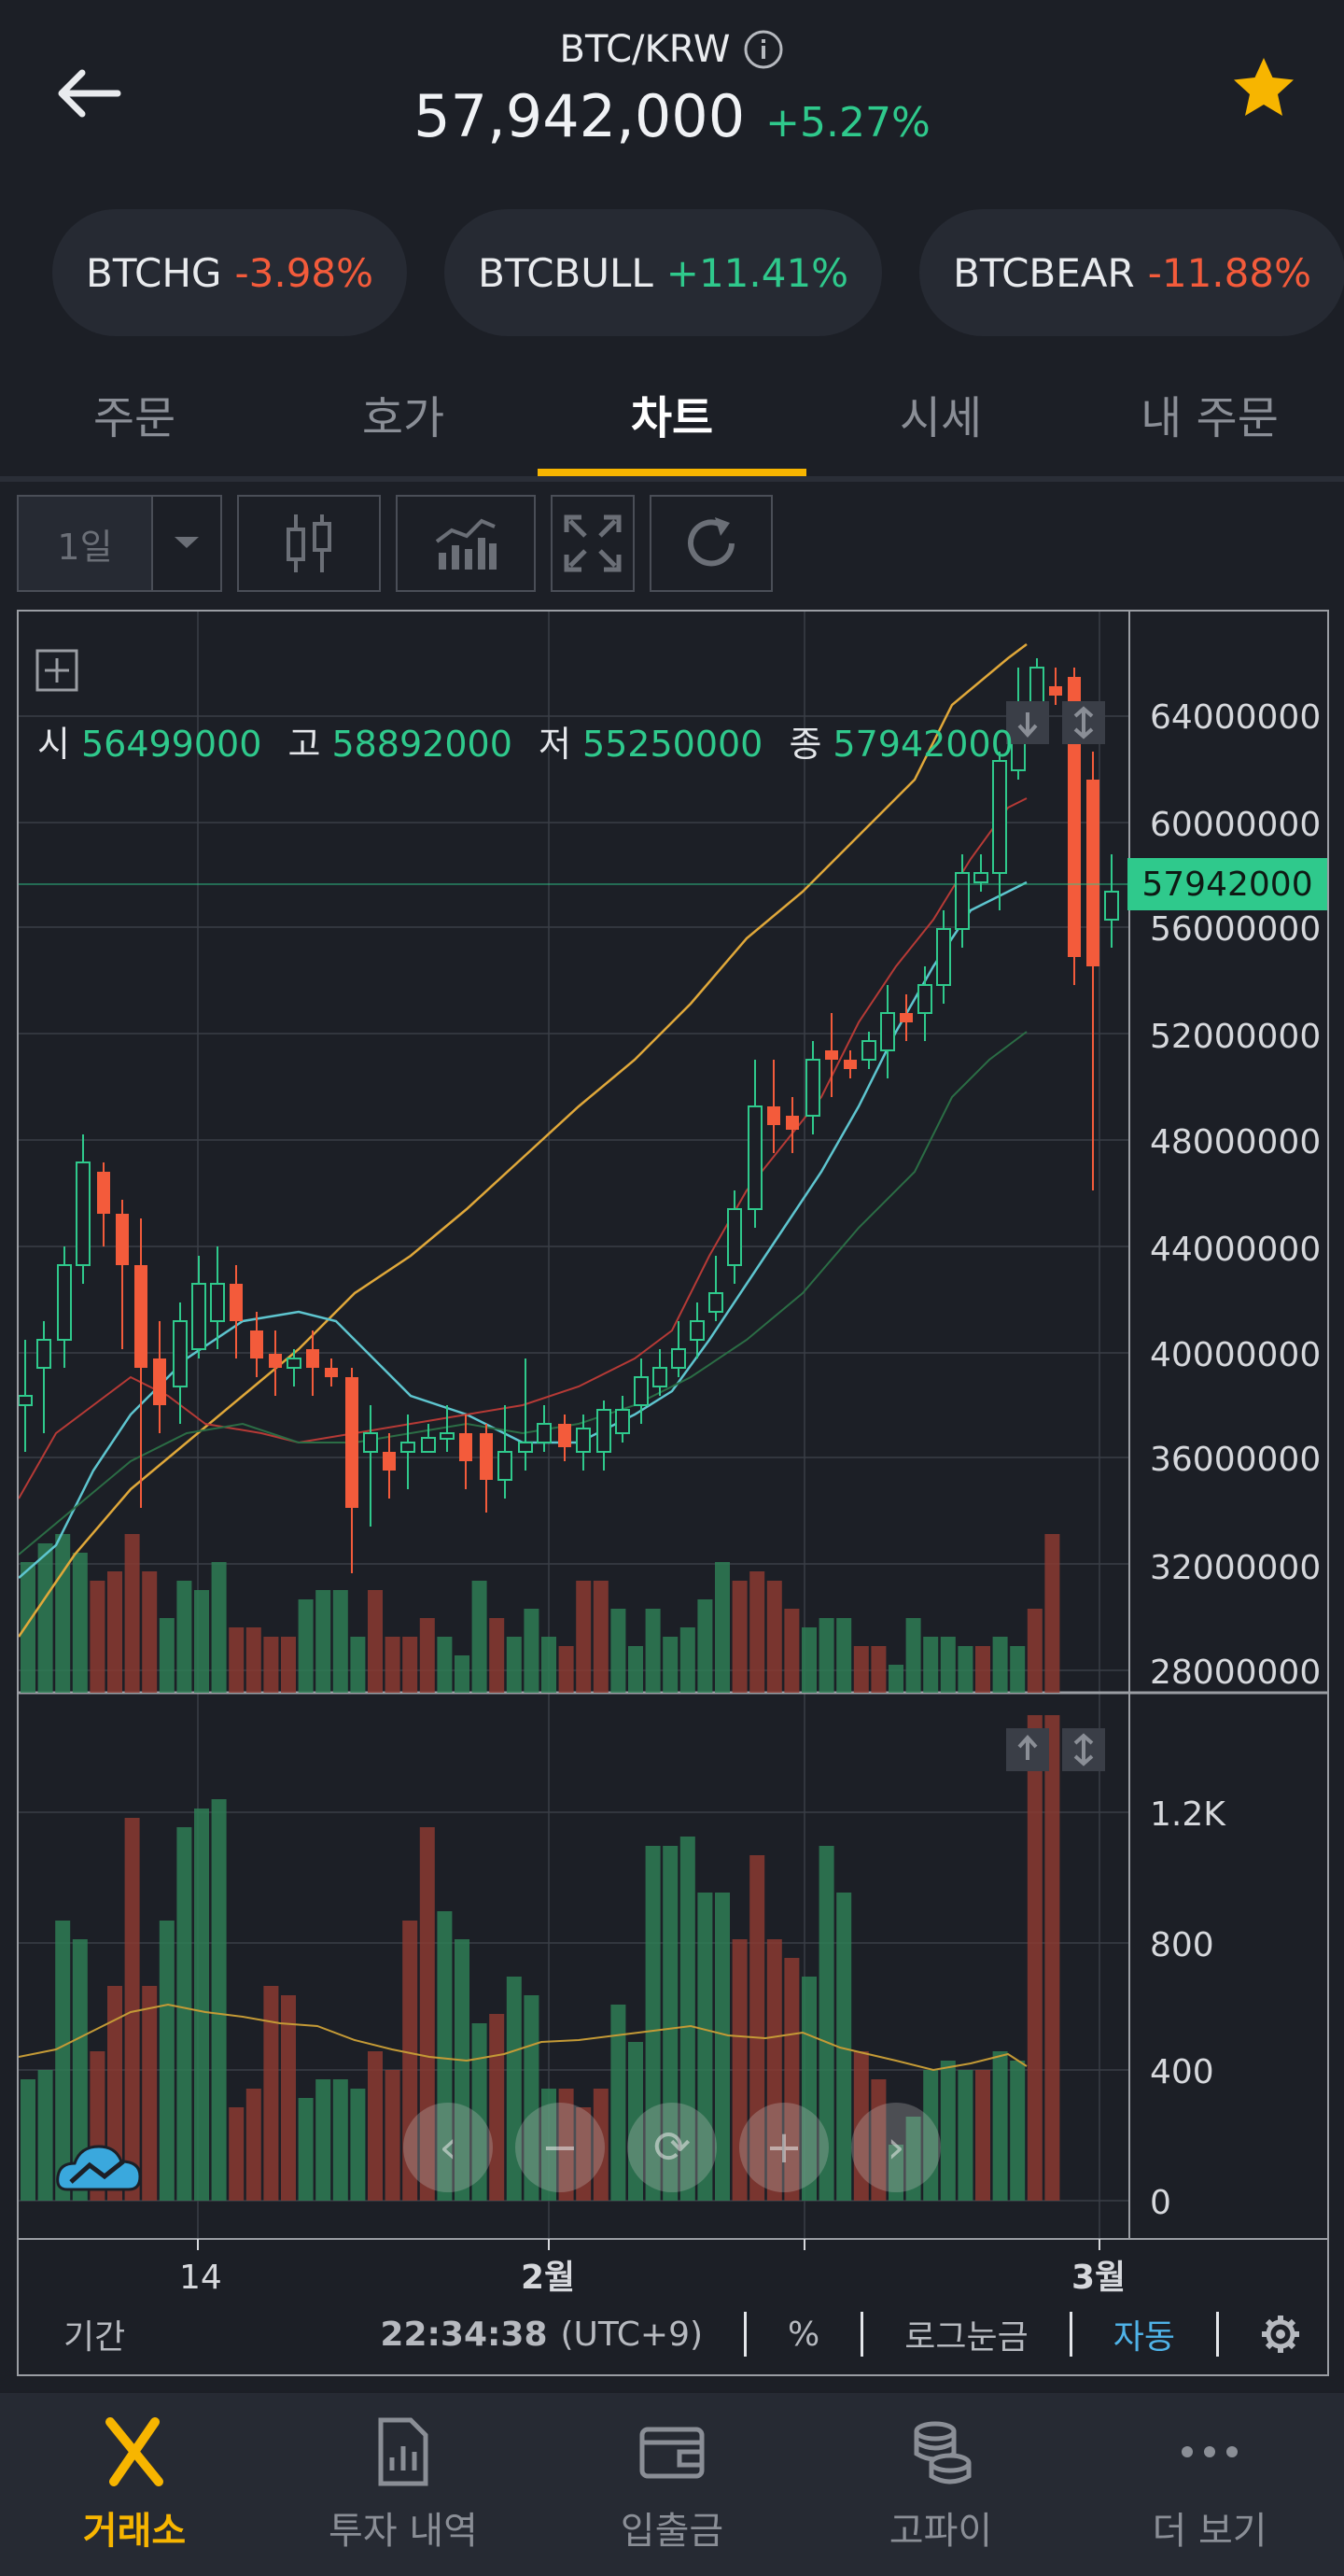 The height and width of the screenshot is (2576, 1344). I want to click on candlestick-icon, so click(309, 543).